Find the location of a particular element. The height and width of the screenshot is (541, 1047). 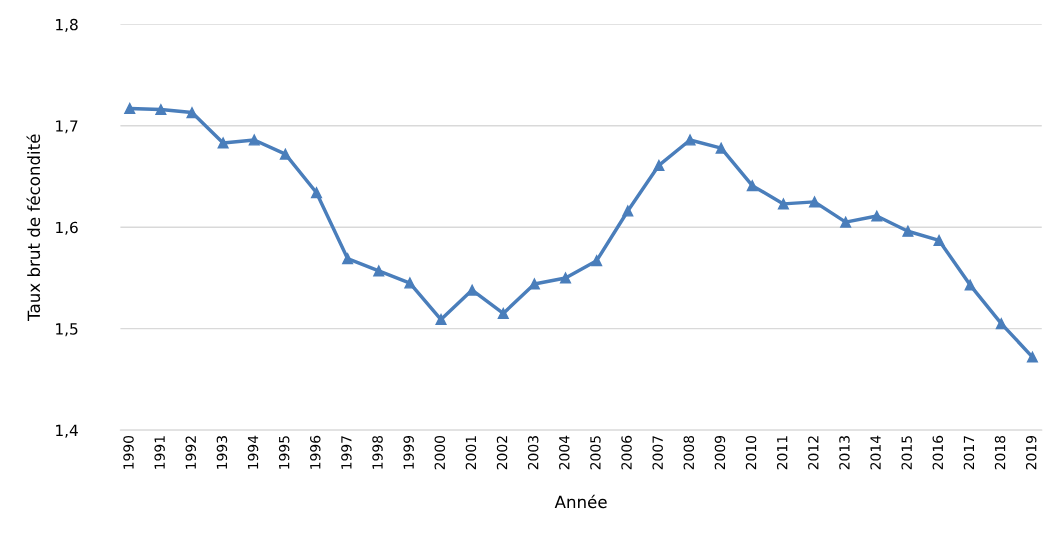

x-tick-label: 2017 is located at coordinates (969, 453).